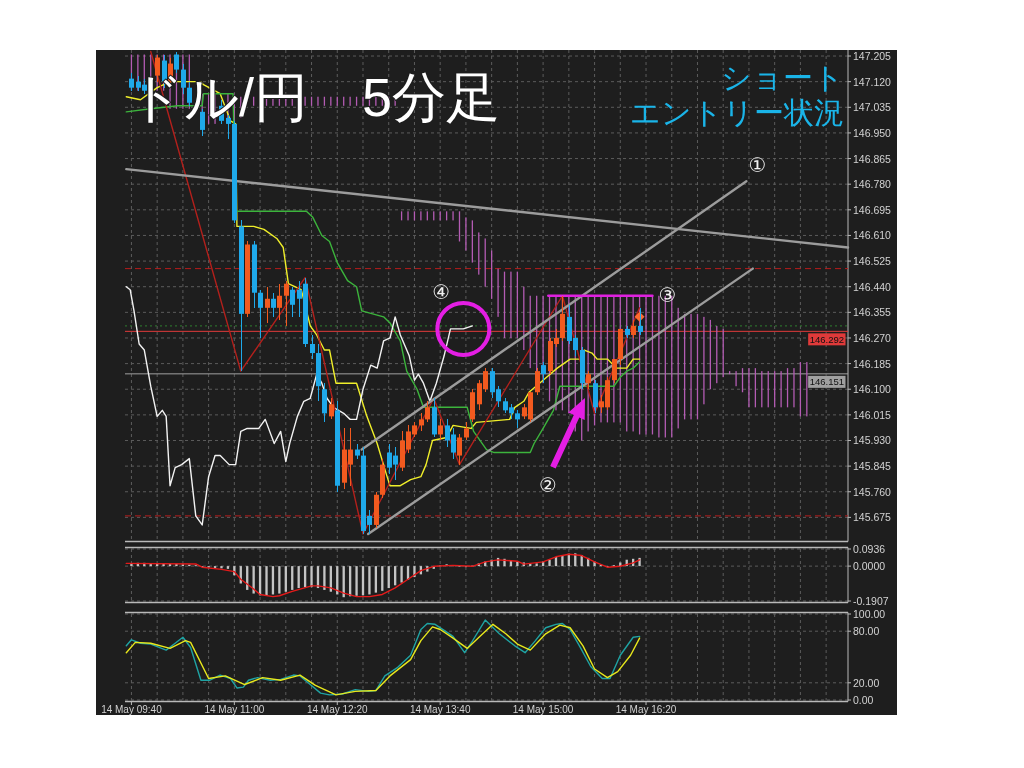  What do you see at coordinates (667, 294) in the screenshot?
I see `annotation: ③` at bounding box center [667, 294].